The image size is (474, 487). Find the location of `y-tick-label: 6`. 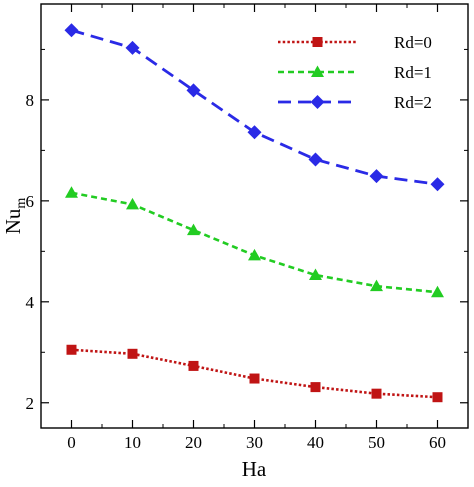

y-tick-label: 6 is located at coordinates (30, 201).